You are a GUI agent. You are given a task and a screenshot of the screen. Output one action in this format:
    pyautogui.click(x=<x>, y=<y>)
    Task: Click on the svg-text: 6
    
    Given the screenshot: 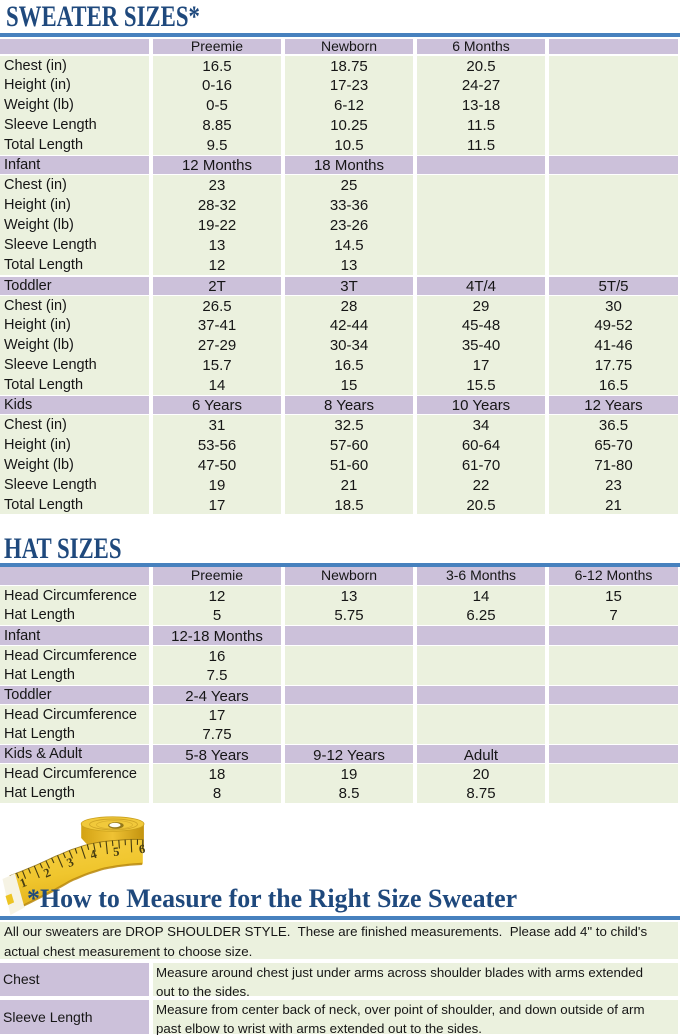 What is the action you would take?
    pyautogui.click(x=142, y=849)
    